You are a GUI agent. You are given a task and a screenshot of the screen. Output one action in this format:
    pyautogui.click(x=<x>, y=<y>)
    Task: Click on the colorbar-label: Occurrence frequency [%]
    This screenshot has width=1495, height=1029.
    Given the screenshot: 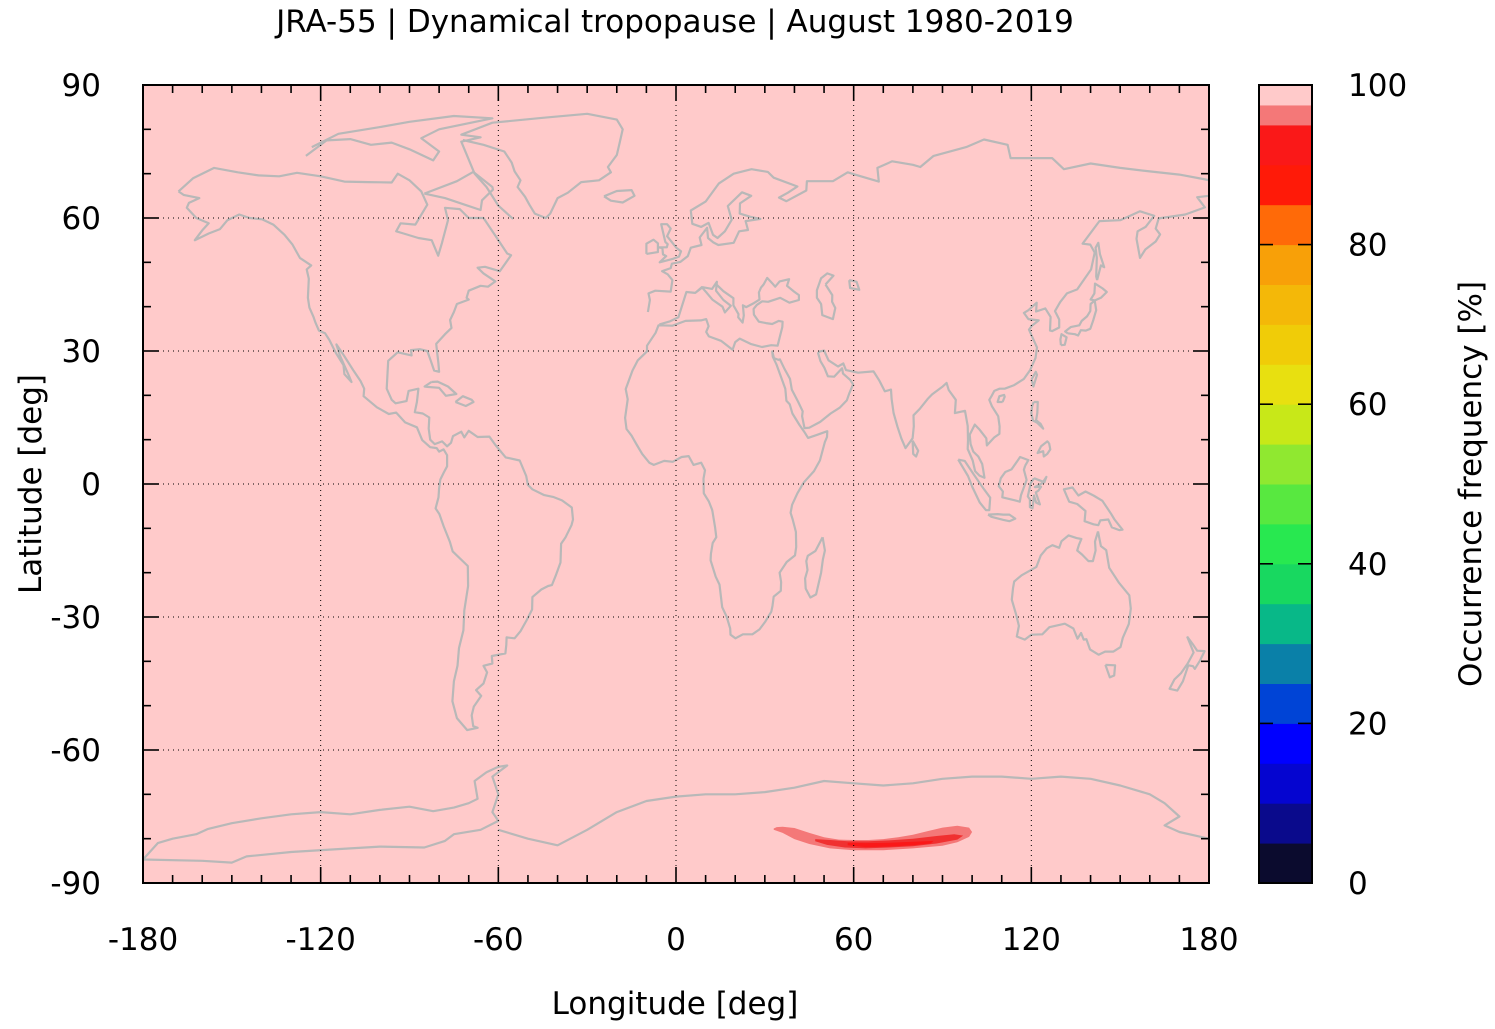 What is the action you would take?
    pyautogui.click(x=1471, y=484)
    